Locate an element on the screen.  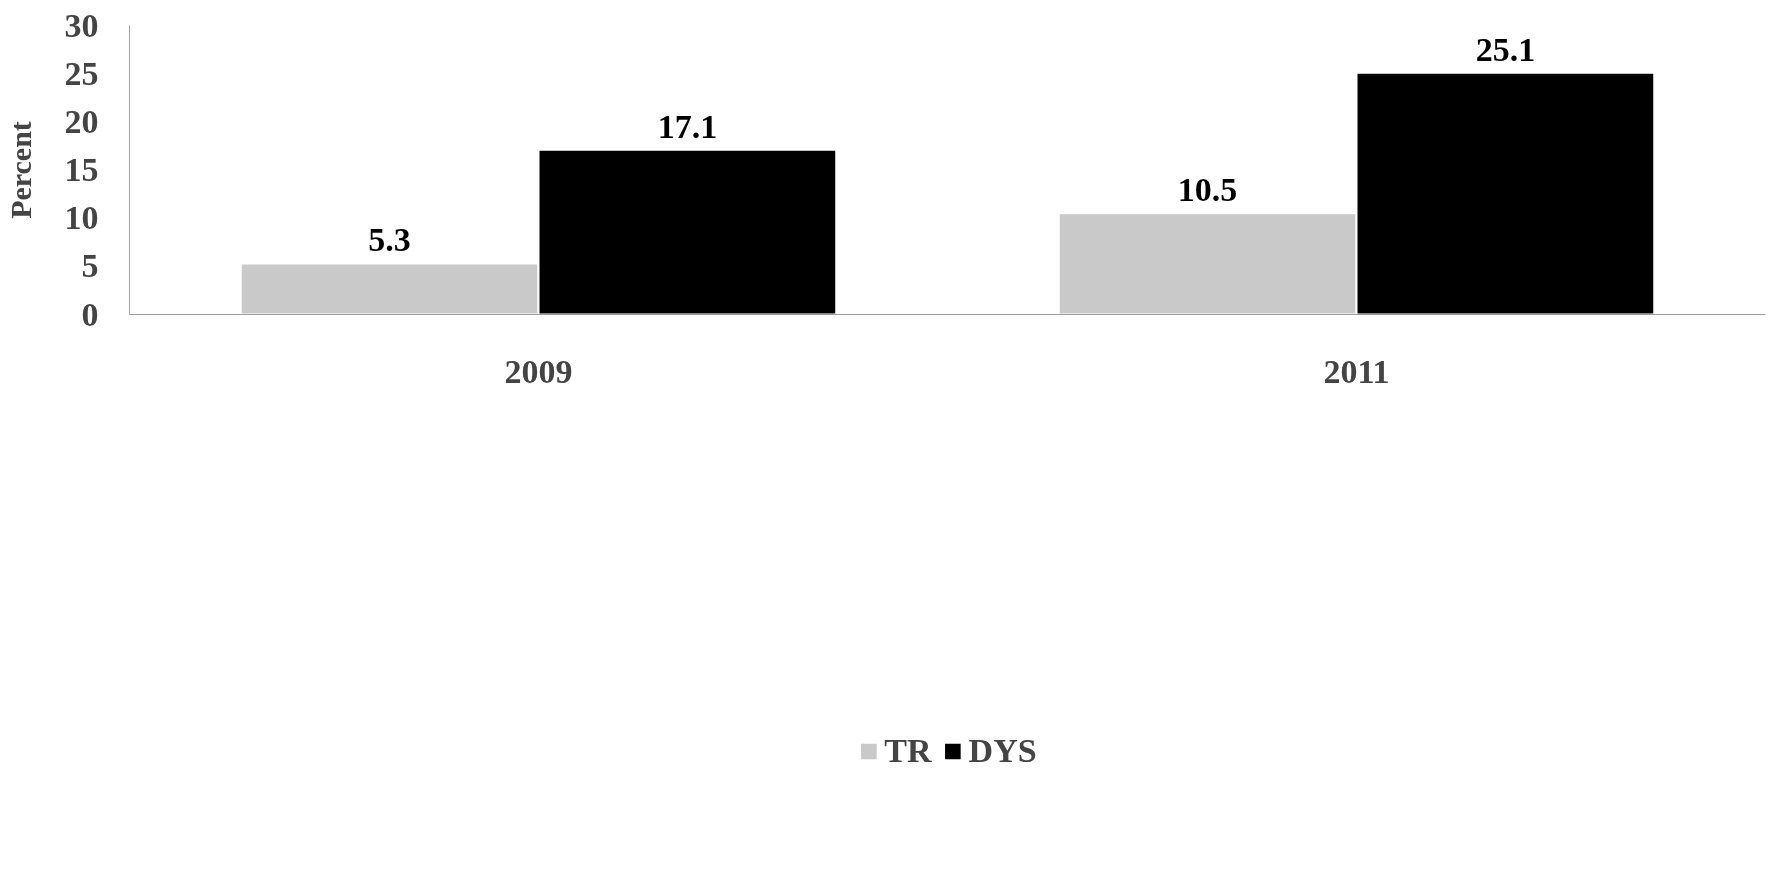
data-label: 17.1 is located at coordinates (687, 126).